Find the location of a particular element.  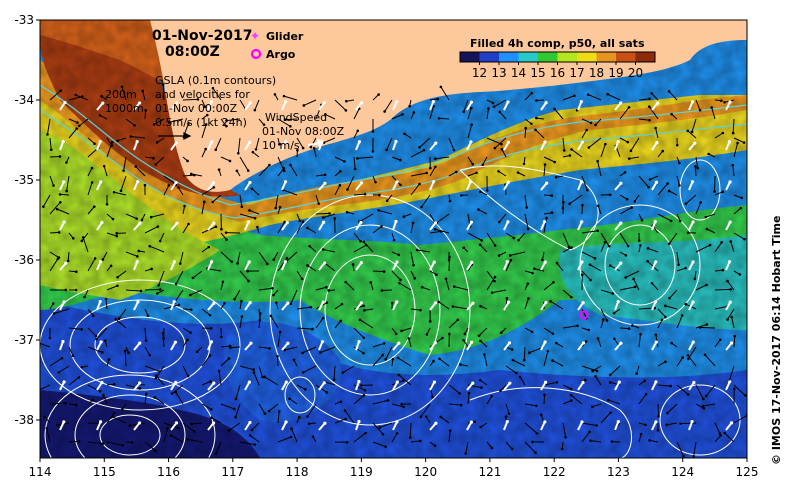

wind-scale-arrow is located at coordinates (315, 142).